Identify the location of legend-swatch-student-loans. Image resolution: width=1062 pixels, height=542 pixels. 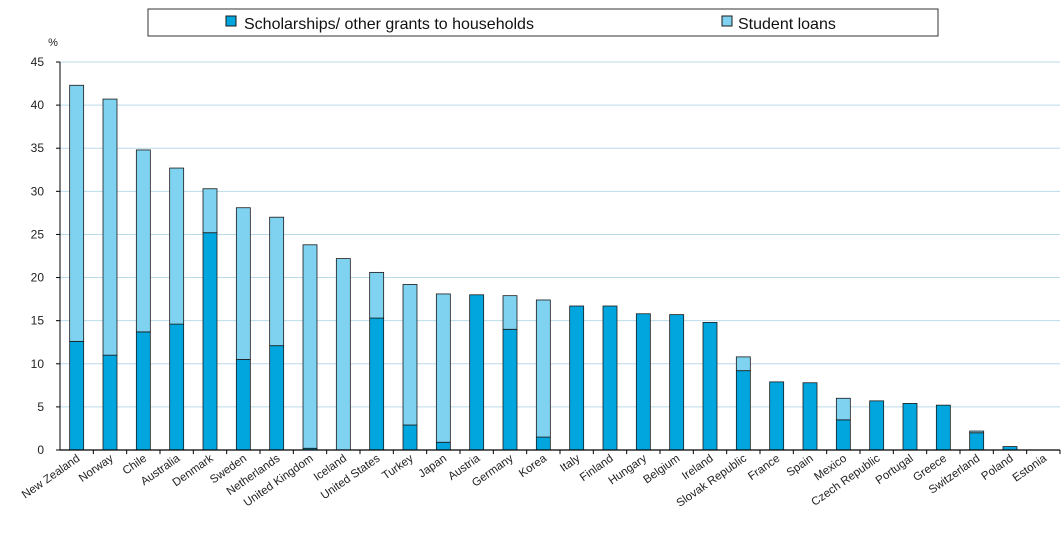
(727, 21).